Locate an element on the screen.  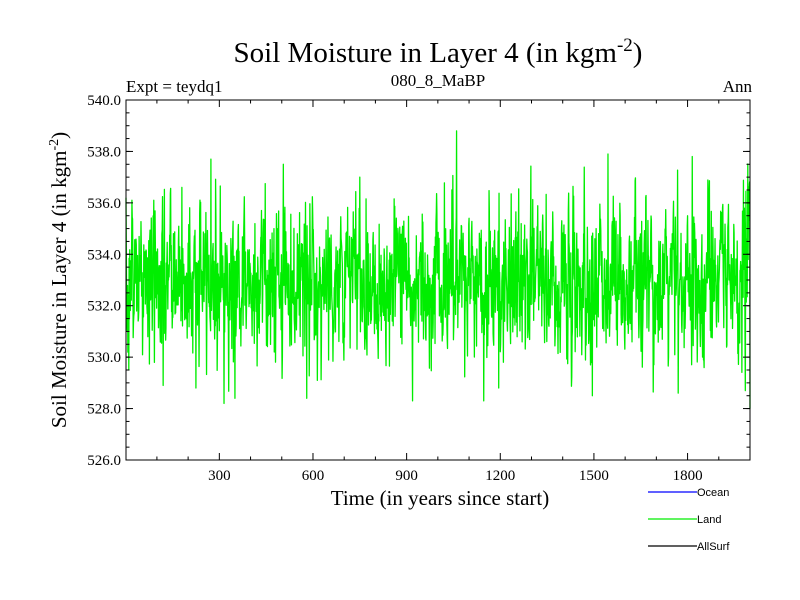
x-tick-label: 600 is located at coordinates (313, 476).